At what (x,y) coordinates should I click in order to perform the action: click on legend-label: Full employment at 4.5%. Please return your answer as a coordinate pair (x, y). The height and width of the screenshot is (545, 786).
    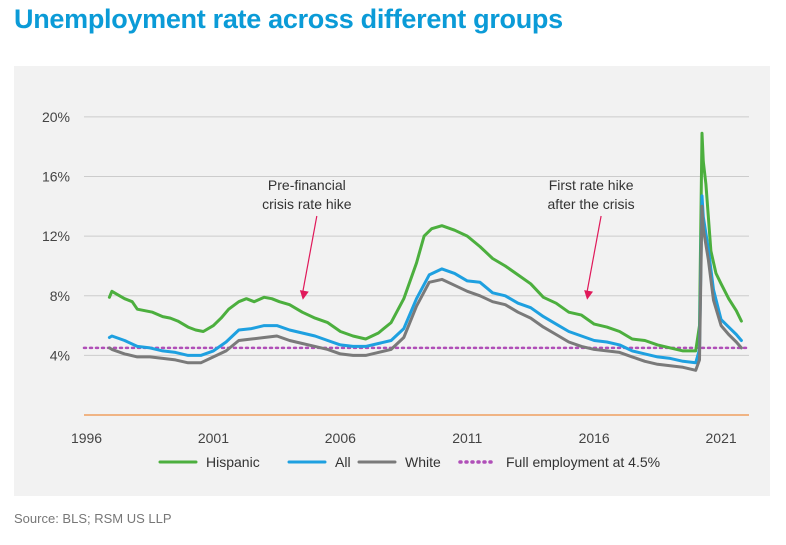
    Looking at the image, I should click on (583, 462).